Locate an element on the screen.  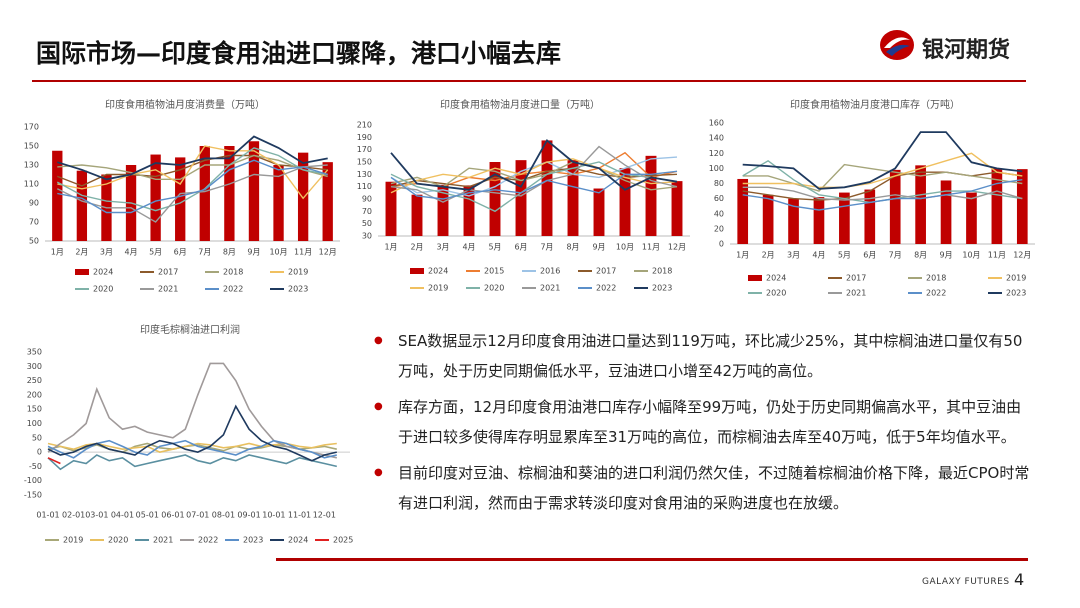
x-tick-label: 7月 is located at coordinates (204, 252).